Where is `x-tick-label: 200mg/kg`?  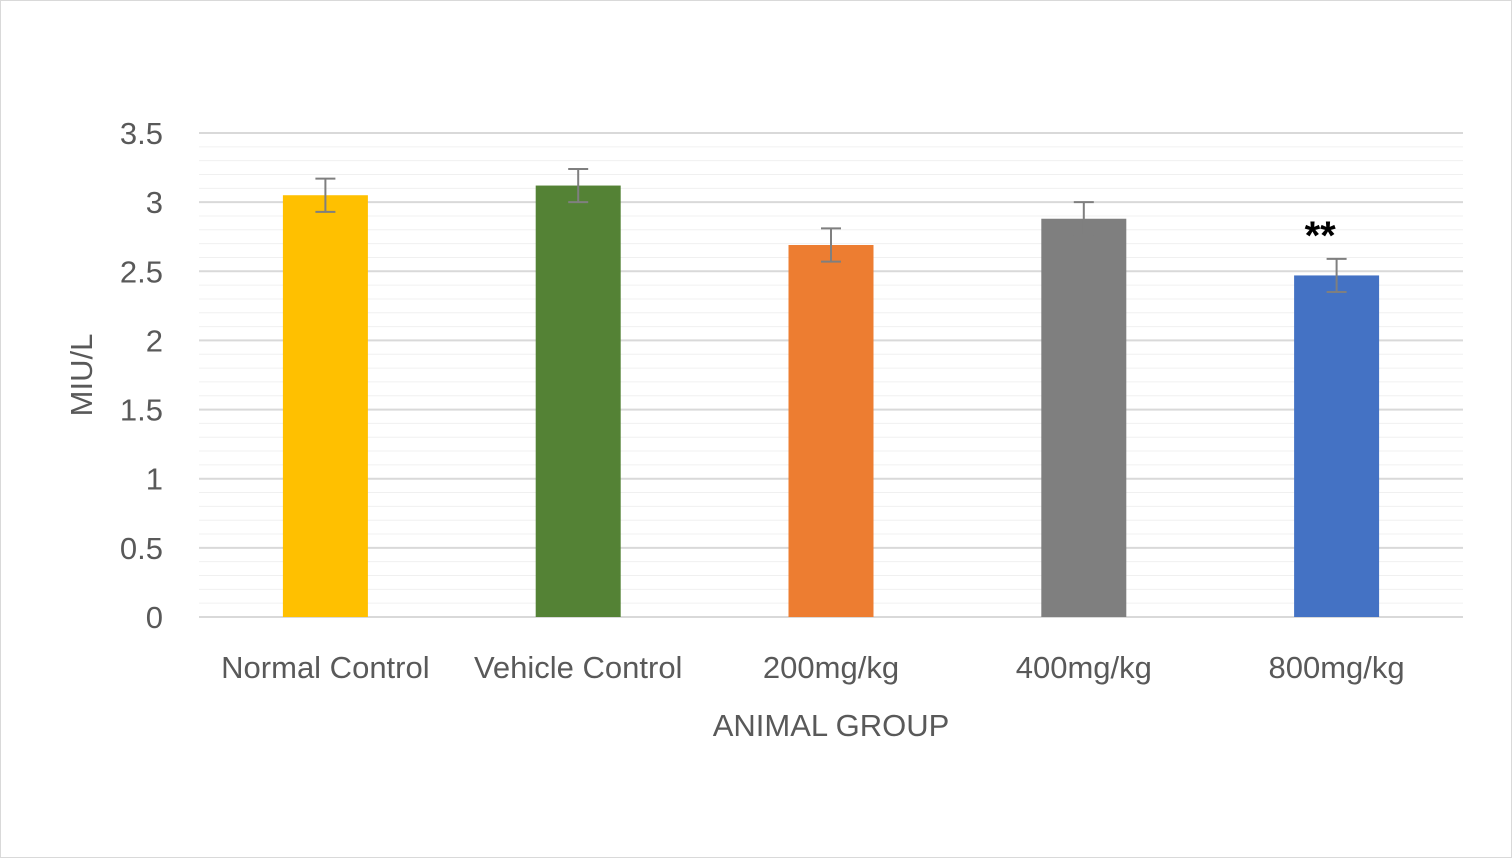 x-tick-label: 200mg/kg is located at coordinates (831, 667).